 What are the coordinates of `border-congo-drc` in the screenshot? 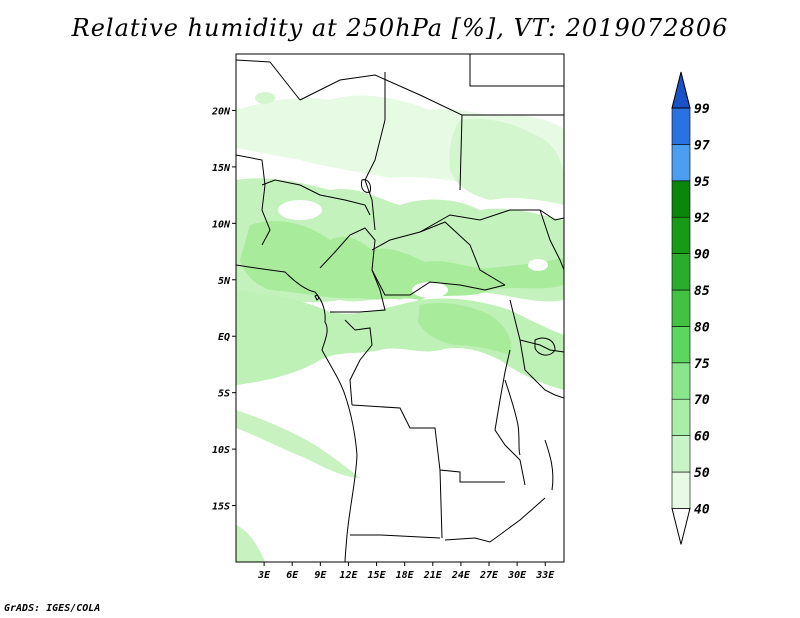 It's located at (358, 362).